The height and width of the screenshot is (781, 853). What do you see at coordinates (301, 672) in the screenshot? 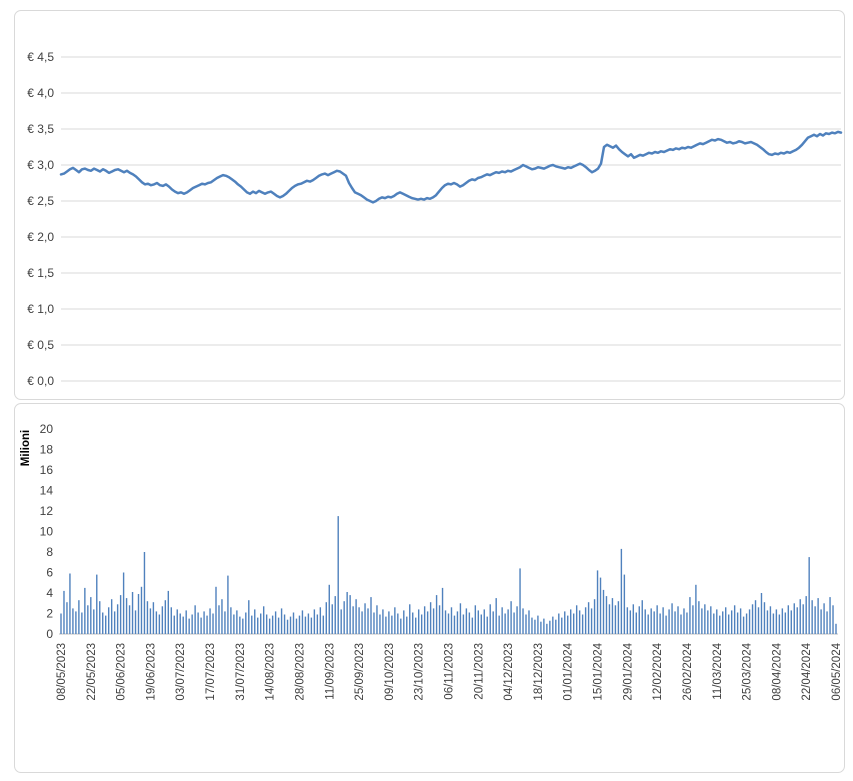
I see `x-axis-tick-label: 28/08/2023` at bounding box center [301, 672].